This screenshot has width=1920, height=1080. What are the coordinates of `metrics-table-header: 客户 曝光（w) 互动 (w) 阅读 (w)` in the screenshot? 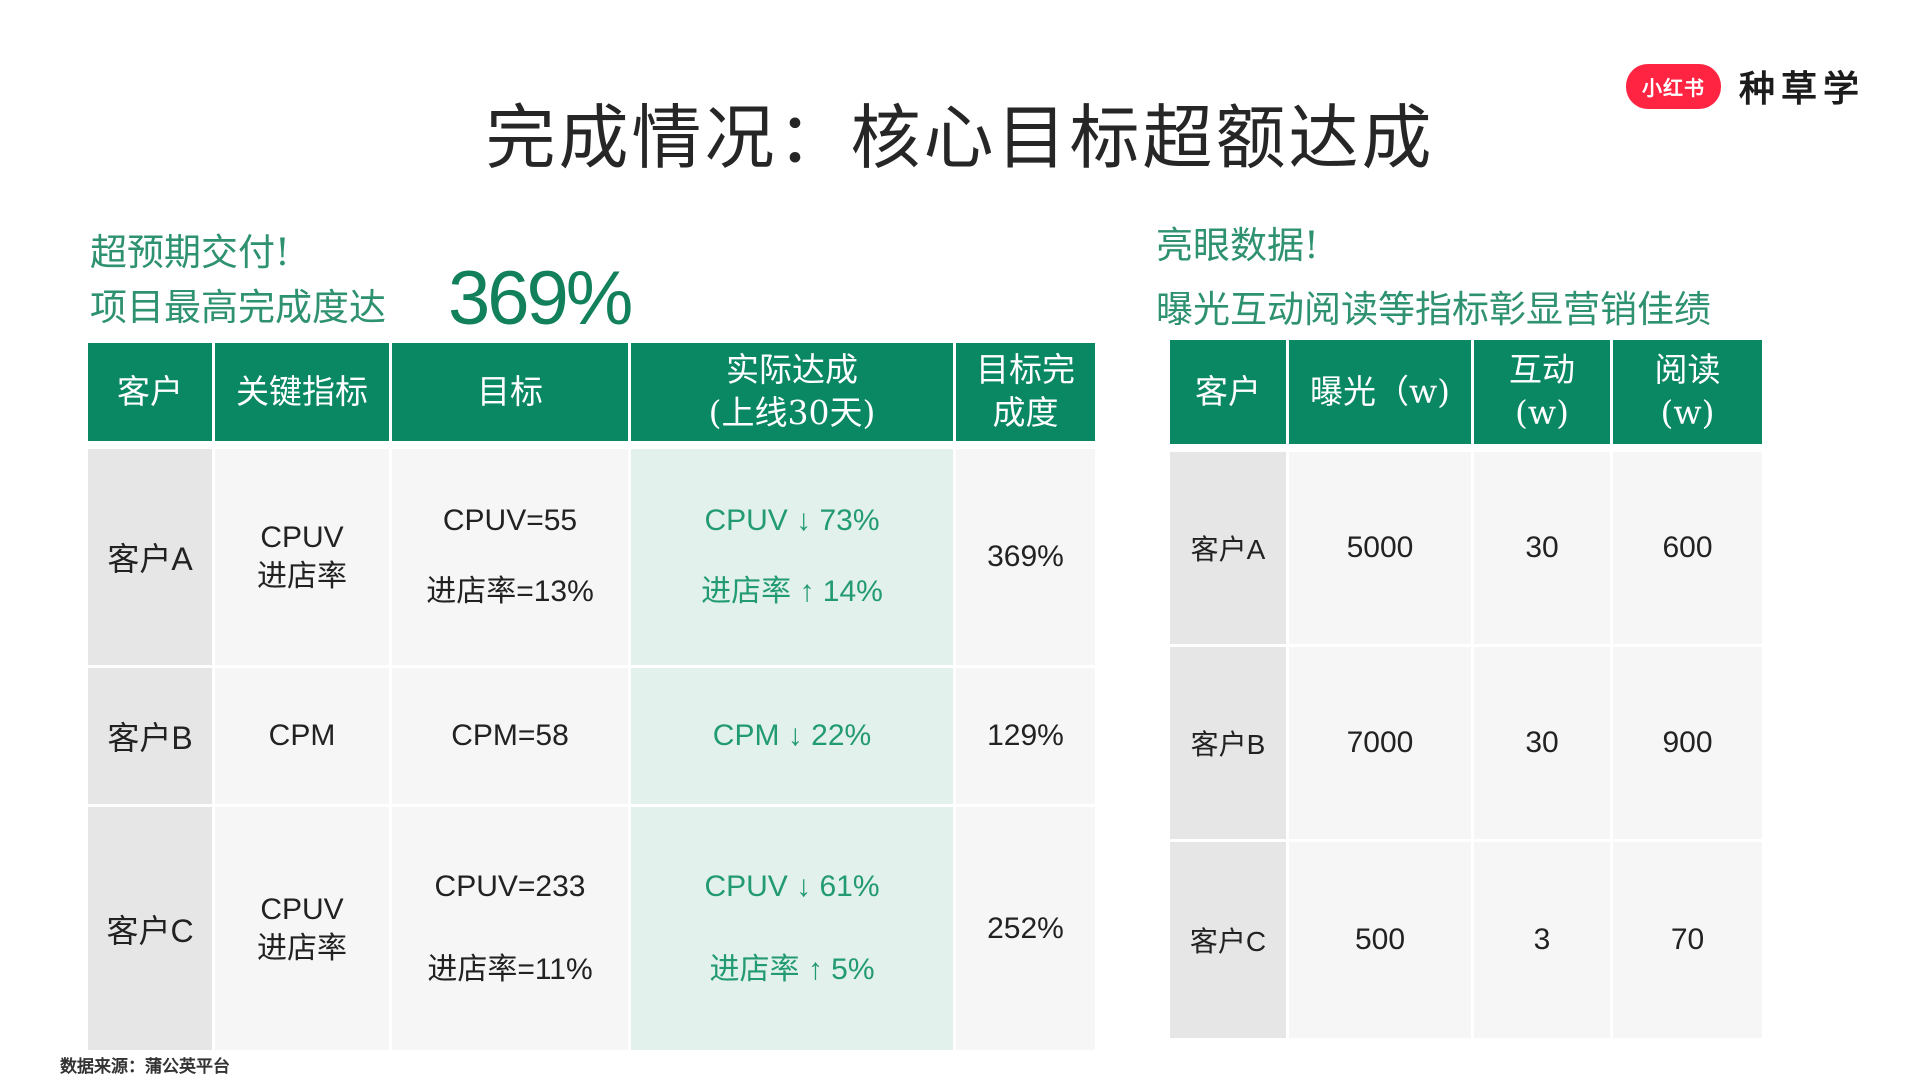 It's located at (1466, 392).